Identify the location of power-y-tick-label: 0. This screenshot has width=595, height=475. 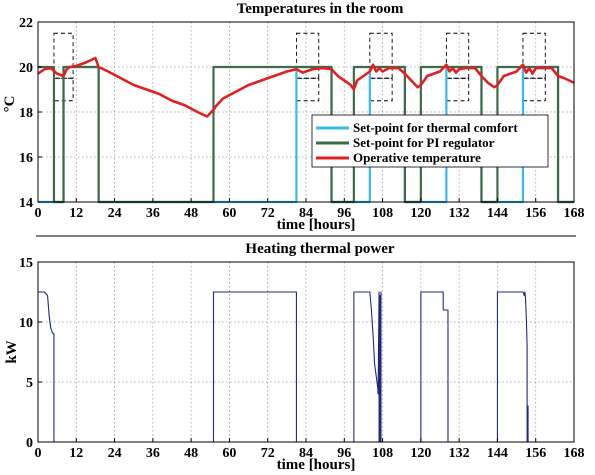
(29, 443).